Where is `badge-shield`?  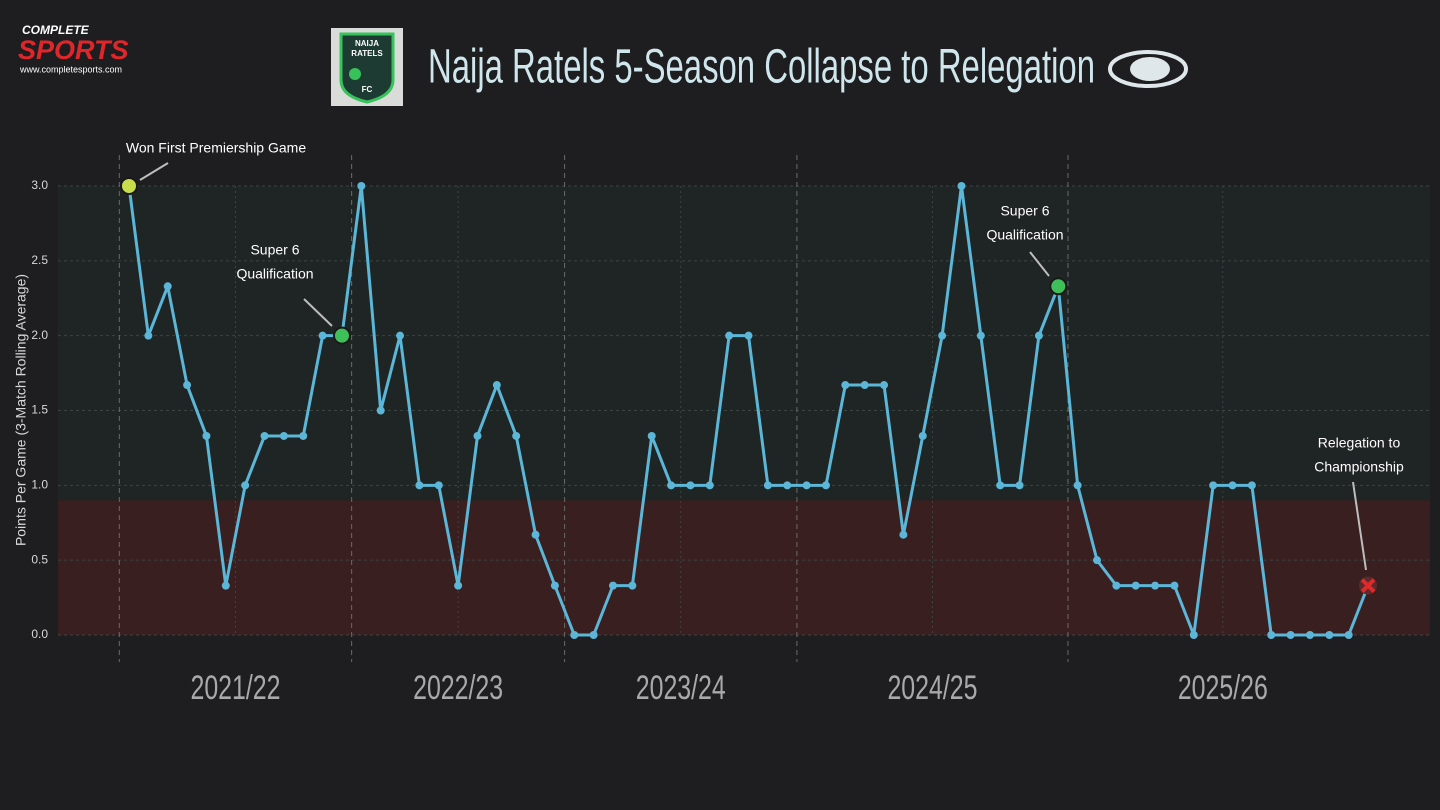 badge-shield is located at coordinates (367, 68).